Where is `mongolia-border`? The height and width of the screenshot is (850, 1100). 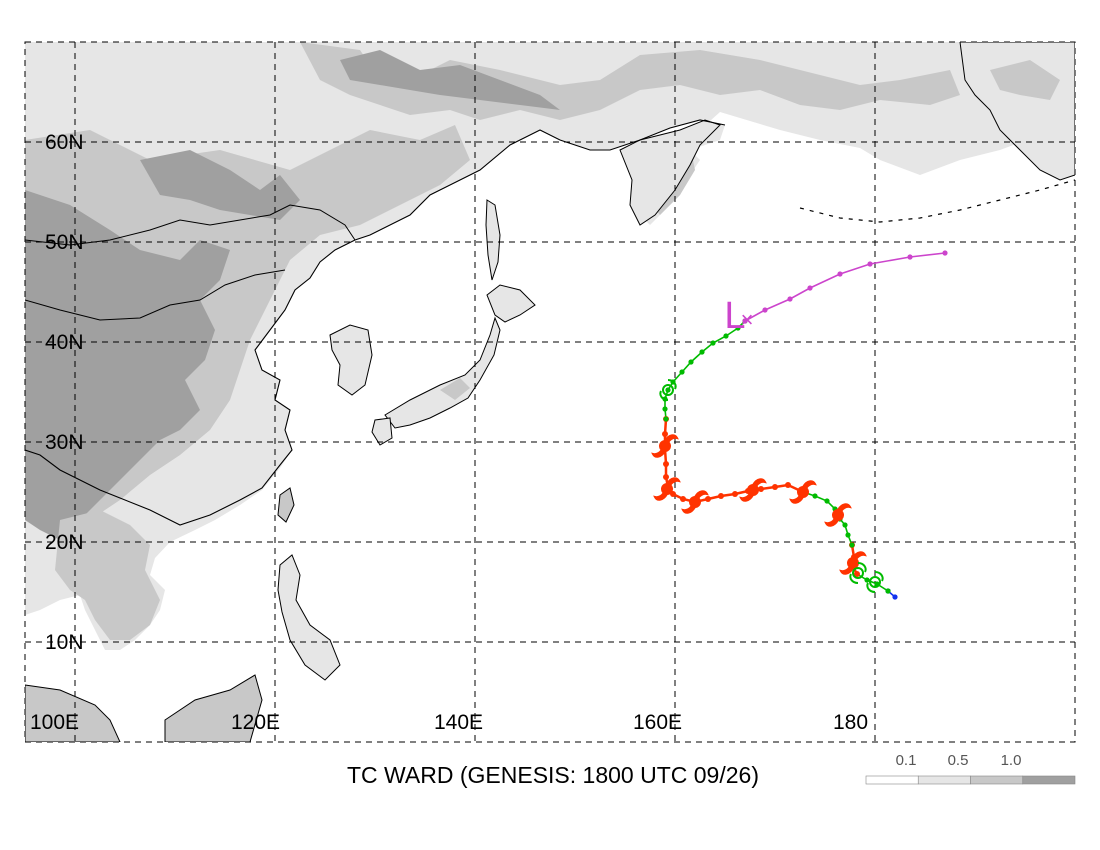
mongolia-border is located at coordinates (190, 225).